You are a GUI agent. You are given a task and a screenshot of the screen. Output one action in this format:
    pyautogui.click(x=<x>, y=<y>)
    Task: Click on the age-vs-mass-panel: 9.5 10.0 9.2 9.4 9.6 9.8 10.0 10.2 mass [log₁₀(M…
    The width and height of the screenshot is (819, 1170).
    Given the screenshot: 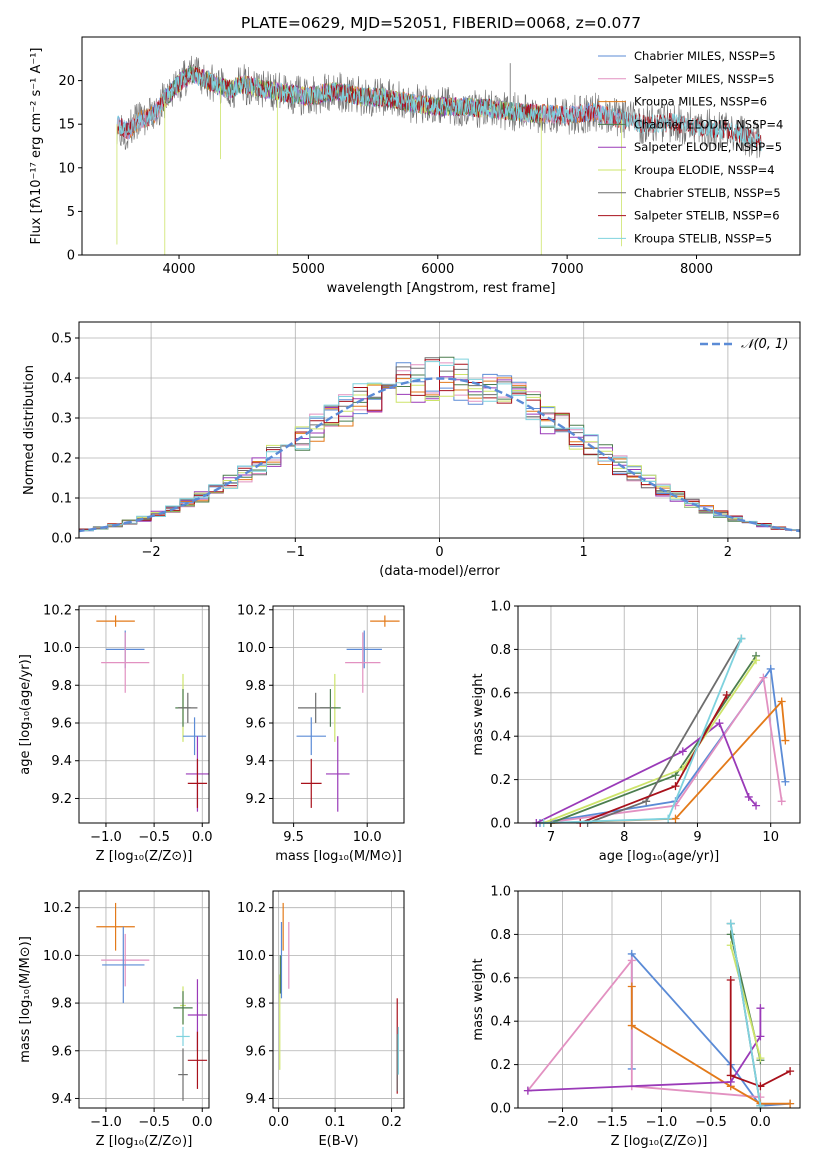 What is the action you would take?
    pyautogui.click(x=321, y=733)
    